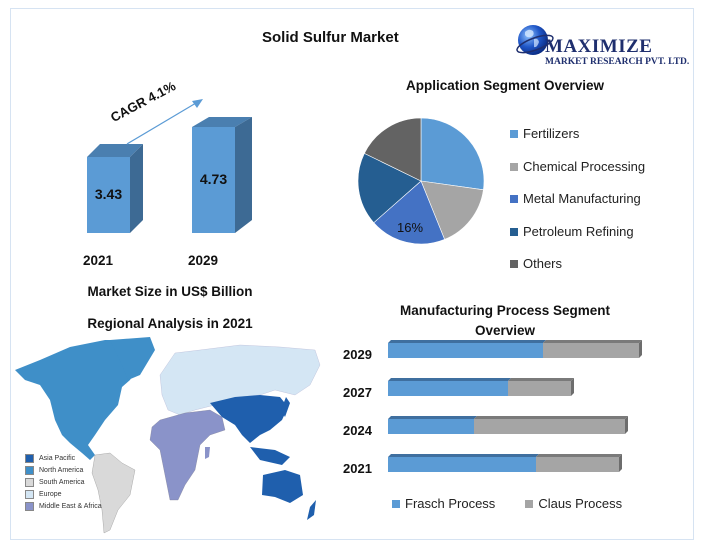 This screenshot has height=560, width=705. What do you see at coordinates (551, 133) in the screenshot?
I see `legend-label: Fertilizers` at bounding box center [551, 133].